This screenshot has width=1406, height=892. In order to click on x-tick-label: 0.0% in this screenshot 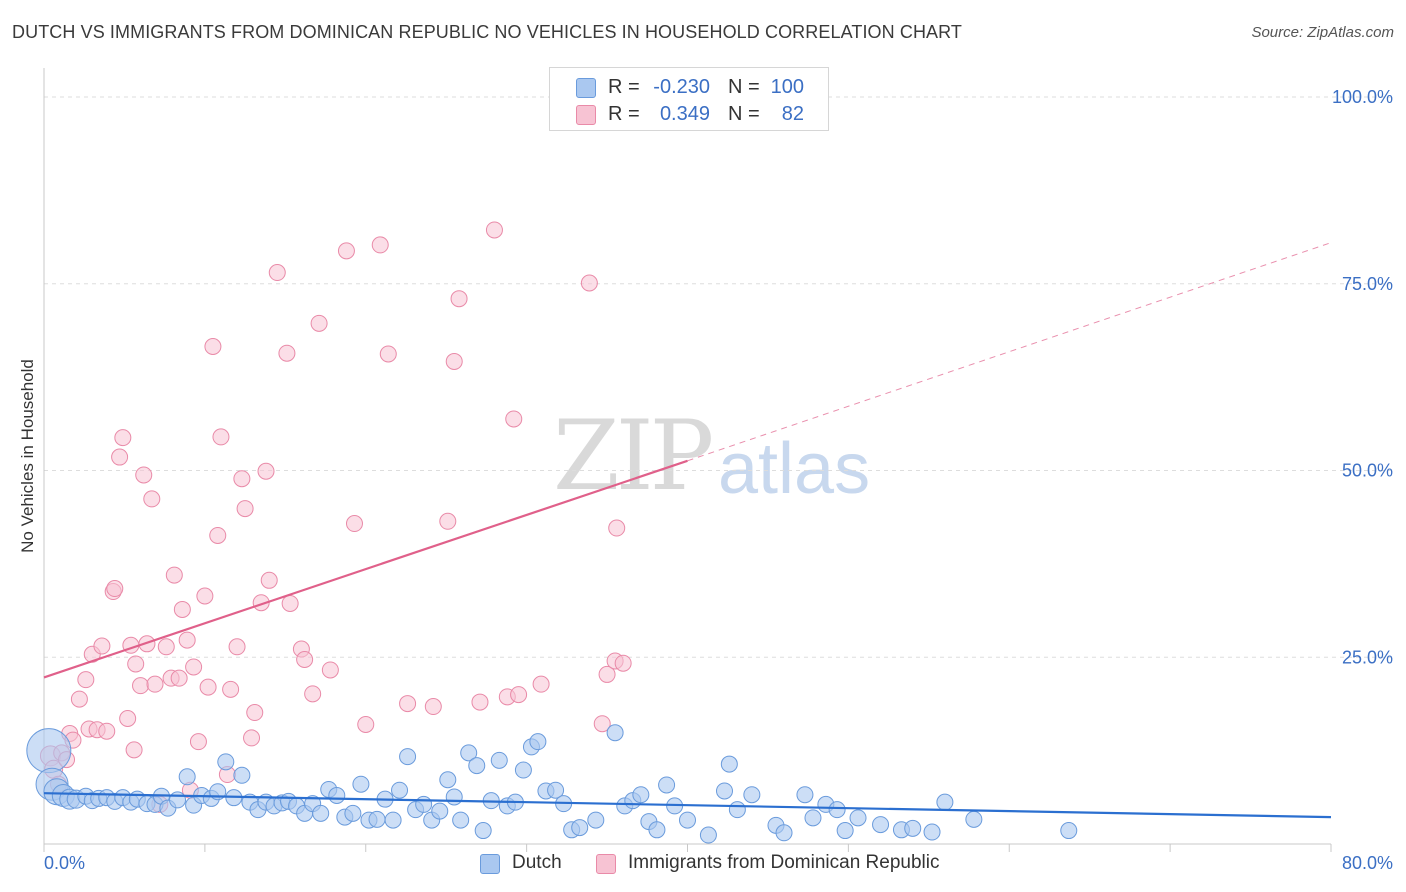, I will do `click(64, 863)`.